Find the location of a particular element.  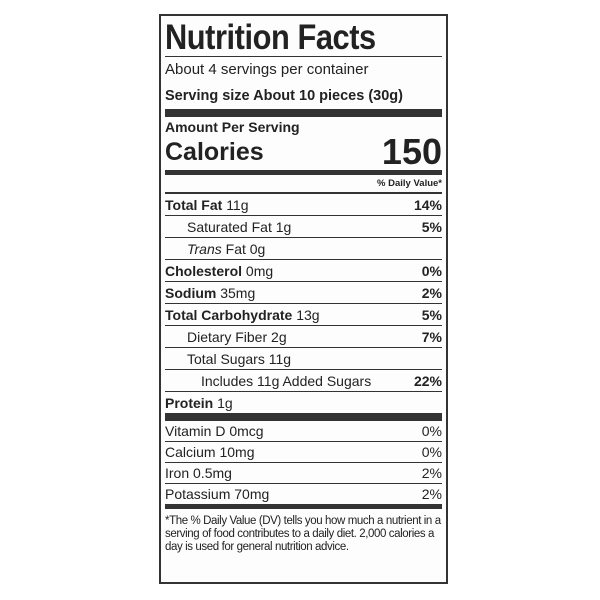

daily-value-header: % Daily Value* is located at coordinates (409, 183).